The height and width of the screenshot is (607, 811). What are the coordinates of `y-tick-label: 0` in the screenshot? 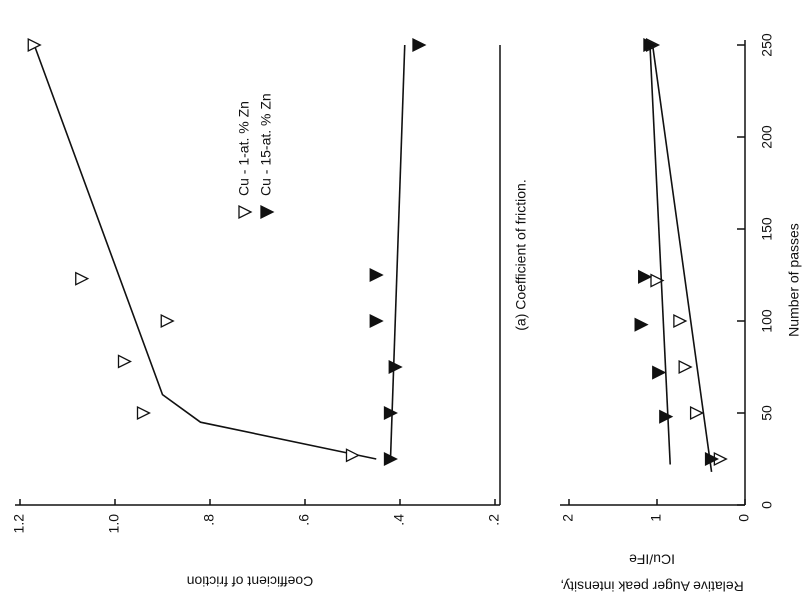 It's located at (744, 518).